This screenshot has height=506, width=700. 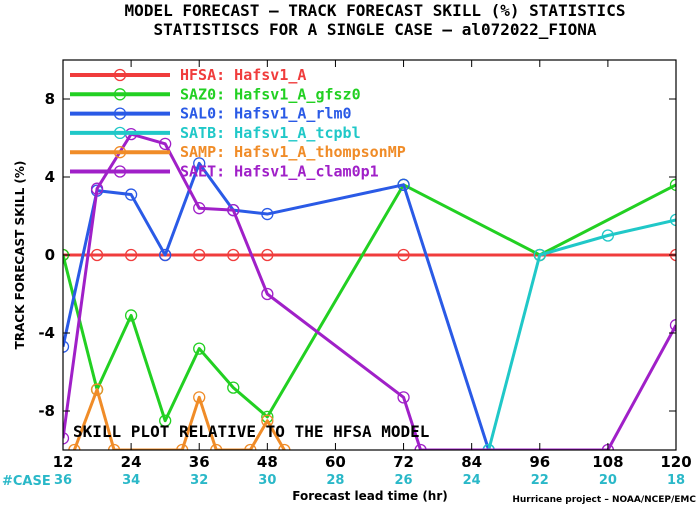 What do you see at coordinates (26, 481) in the screenshot?
I see `case-count-label: #CASE` at bounding box center [26, 481].